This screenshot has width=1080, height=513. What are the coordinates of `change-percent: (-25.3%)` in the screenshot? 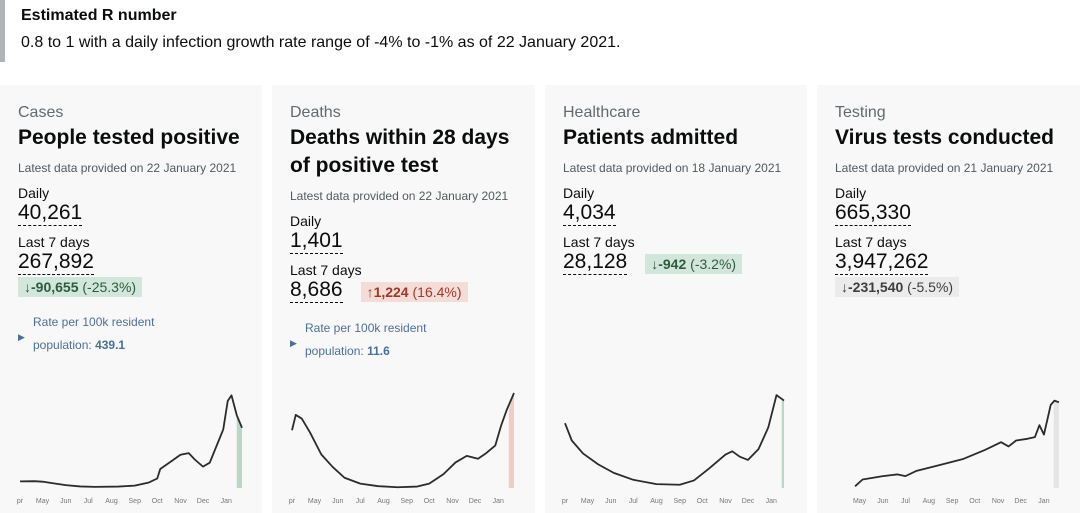 It's located at (109, 287).